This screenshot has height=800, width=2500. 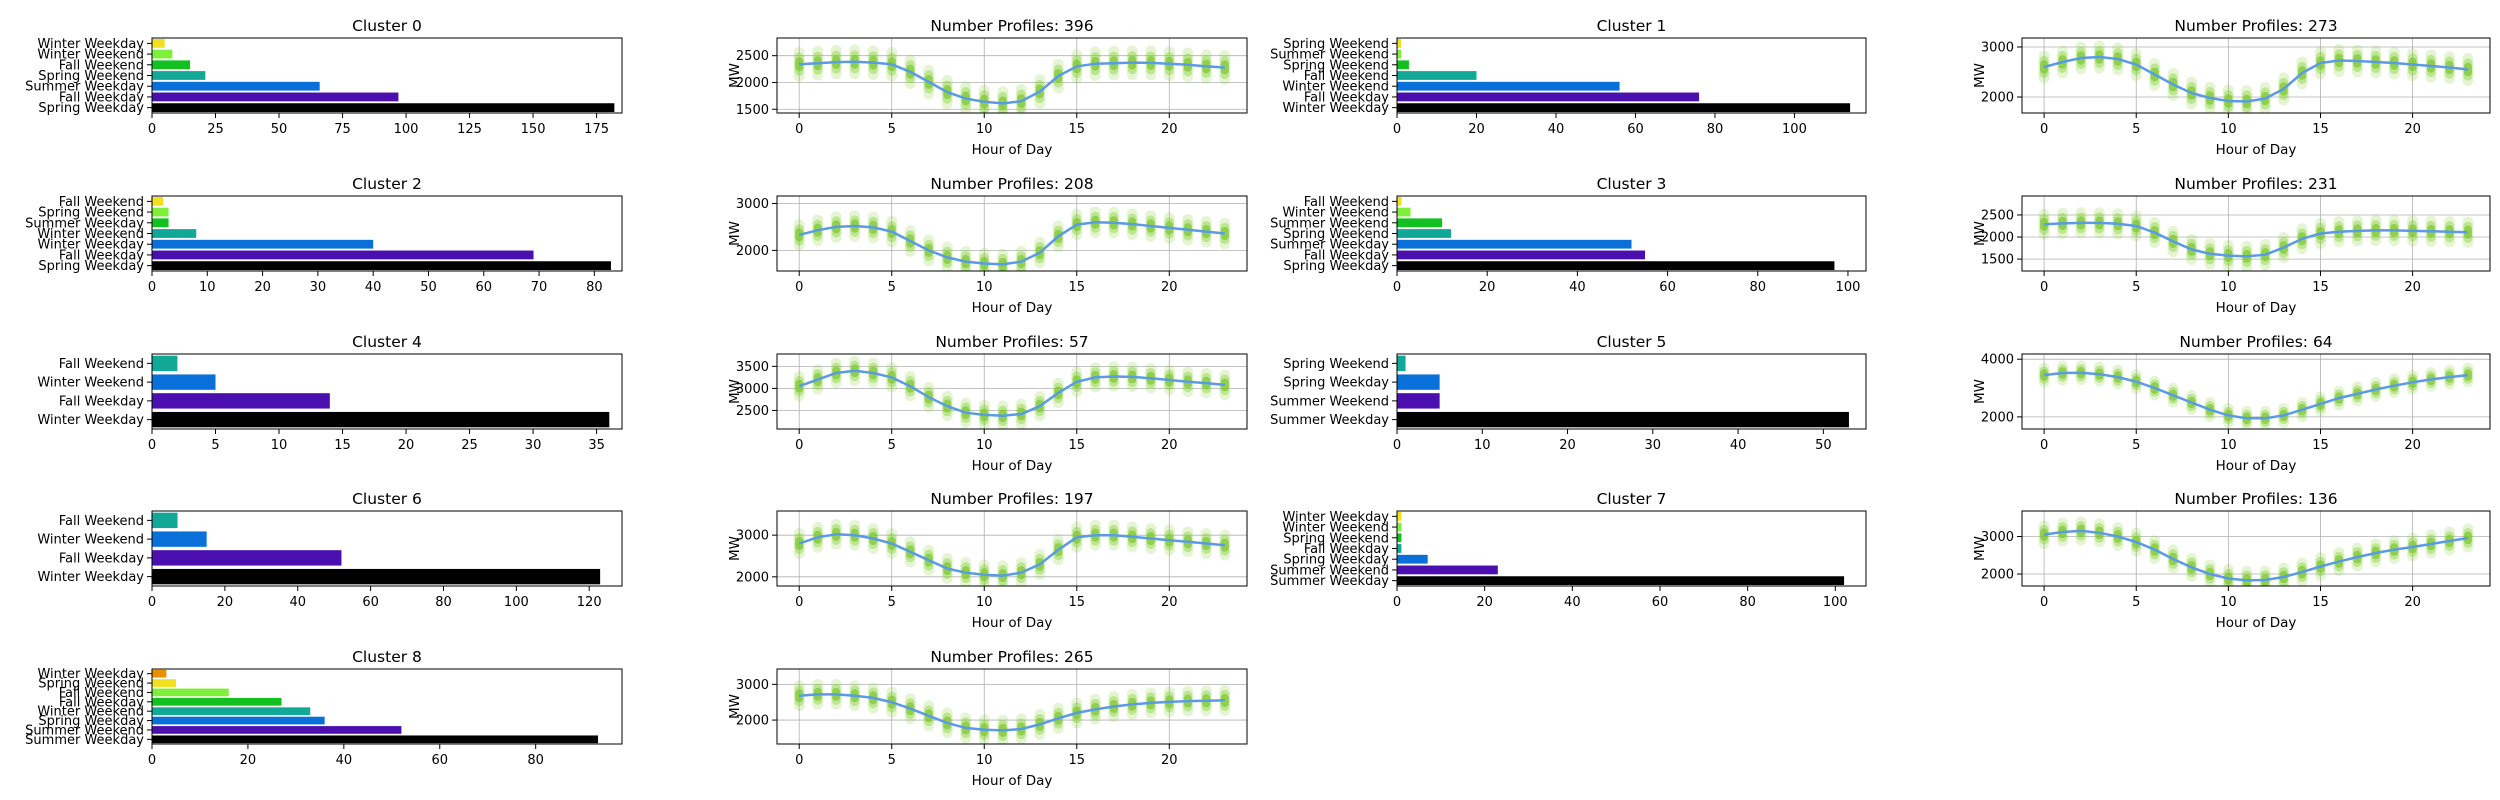 I want to click on x-tick-label: 25, so click(x=469, y=445).